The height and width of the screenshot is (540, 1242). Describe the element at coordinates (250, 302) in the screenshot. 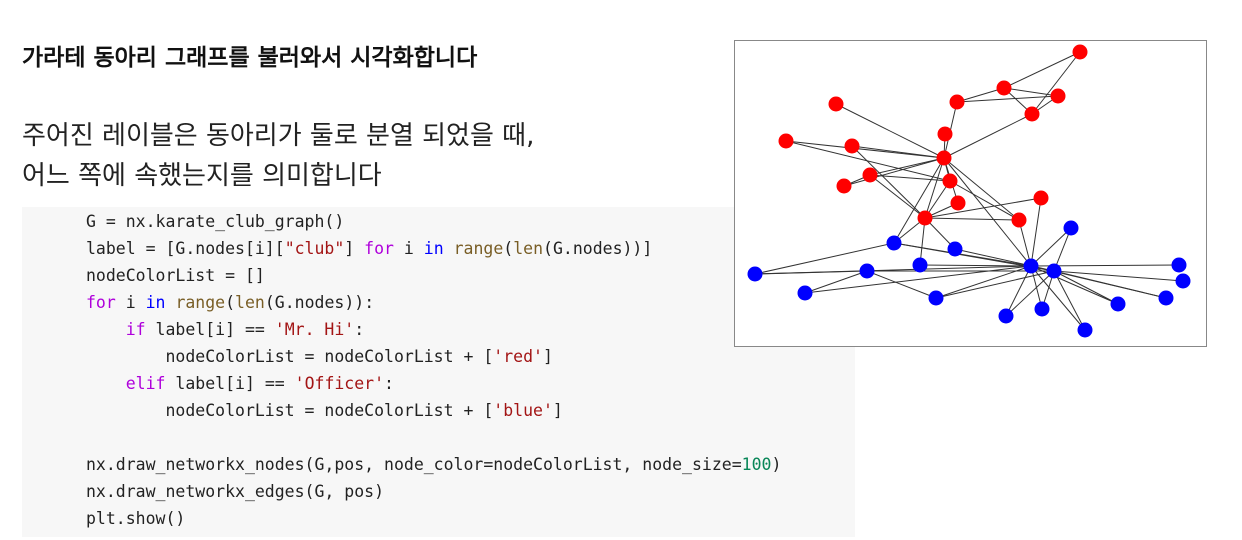

I see `code-token: len` at that location.